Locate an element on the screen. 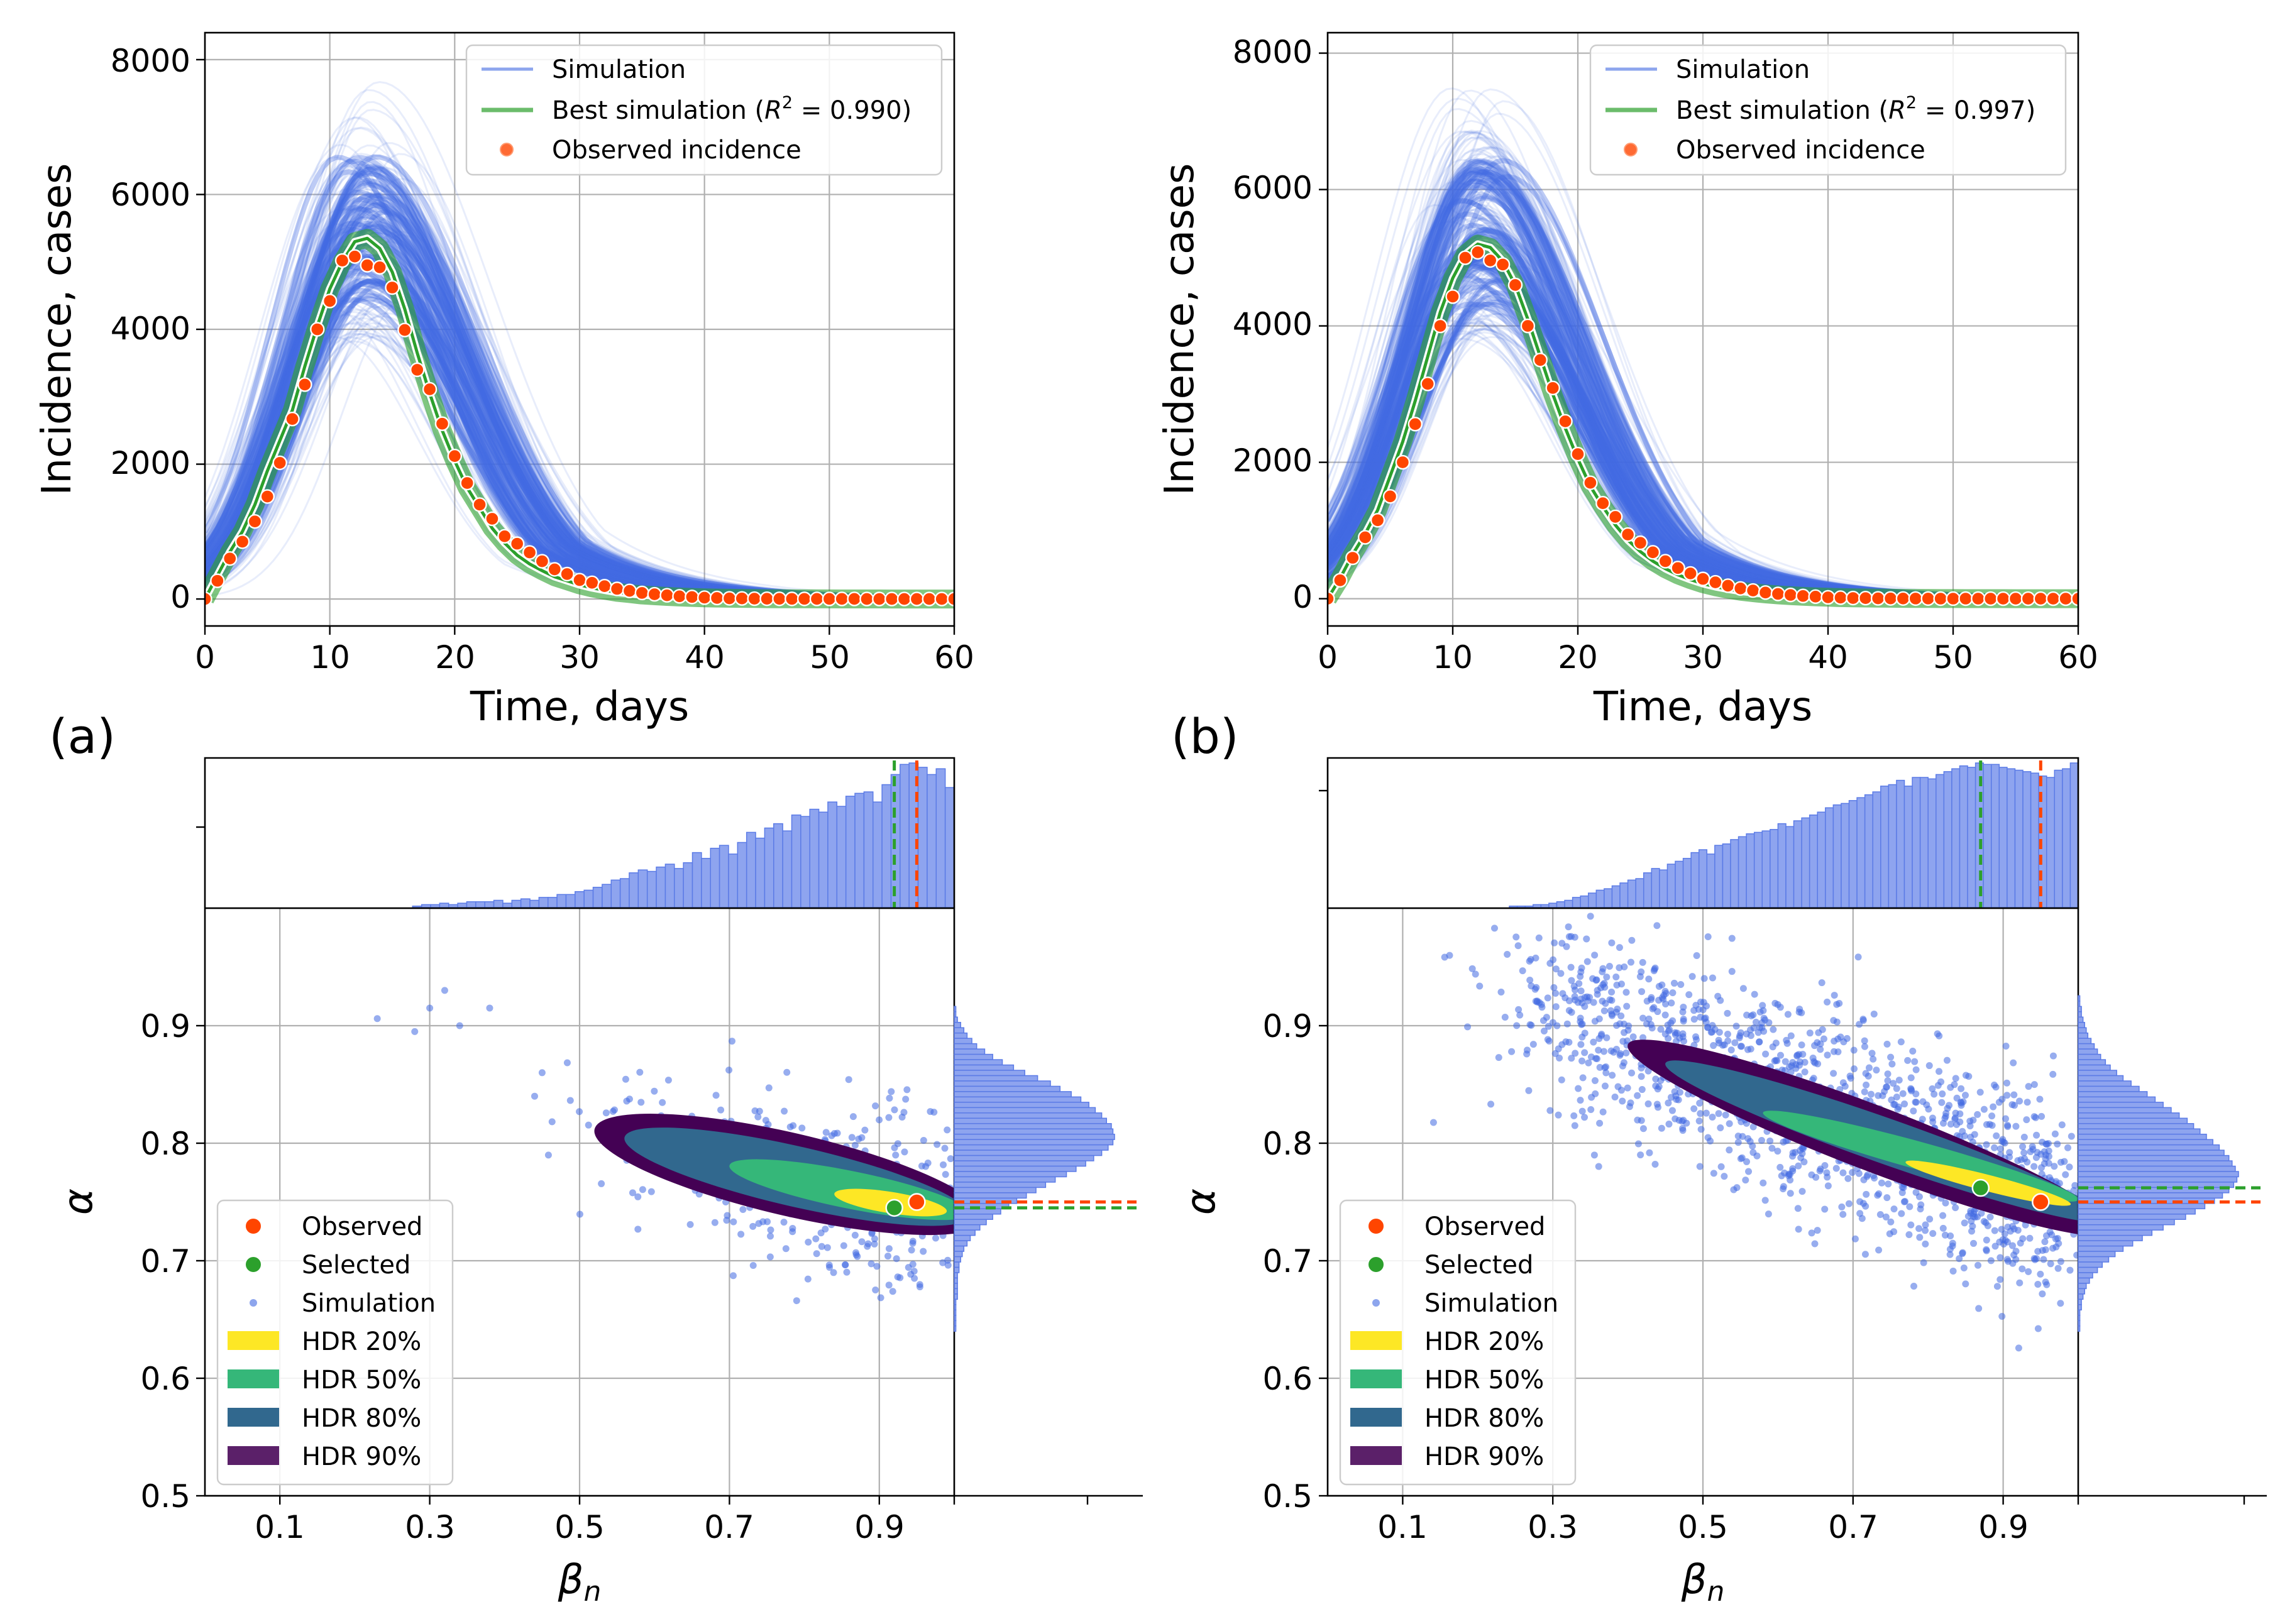 The height and width of the screenshot is (1624, 2280). selected-point is located at coordinates (1981, 1187).